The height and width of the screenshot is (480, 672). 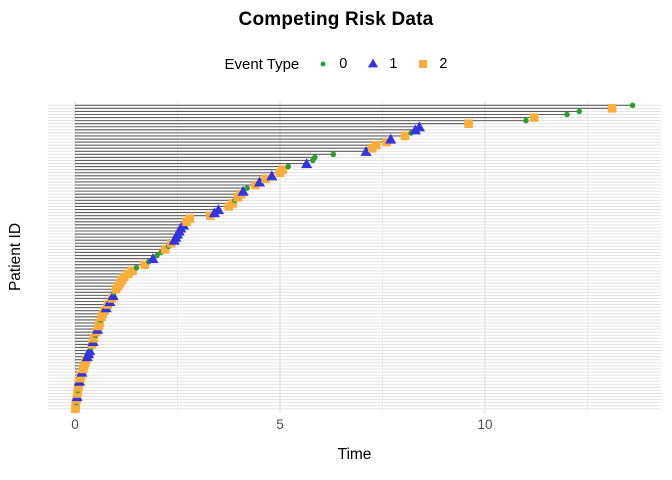 I want to click on y-axis-title: Patient ID, so click(x=15, y=257).